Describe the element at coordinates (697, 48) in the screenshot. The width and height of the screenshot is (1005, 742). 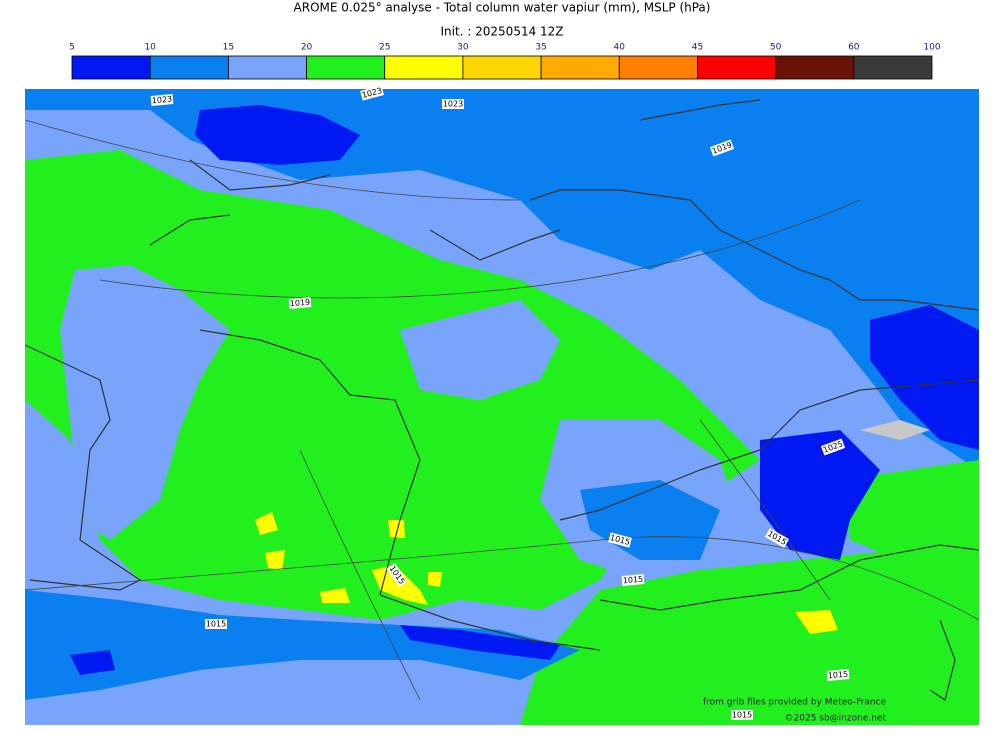
I see `colorbar-tick-label: 45` at that location.